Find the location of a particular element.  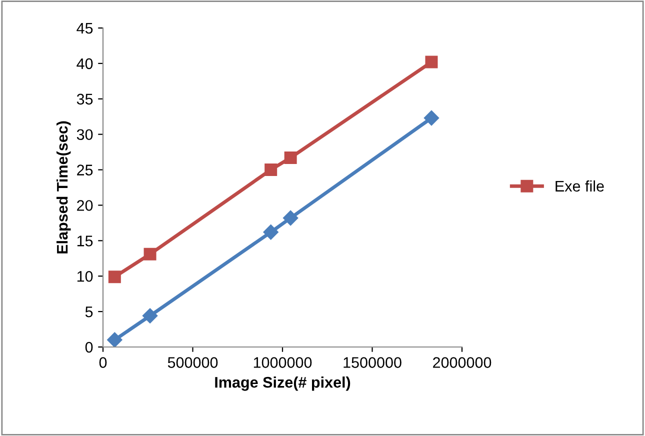

x-axis-title: Image Size(# pixel) is located at coordinates (282, 383).